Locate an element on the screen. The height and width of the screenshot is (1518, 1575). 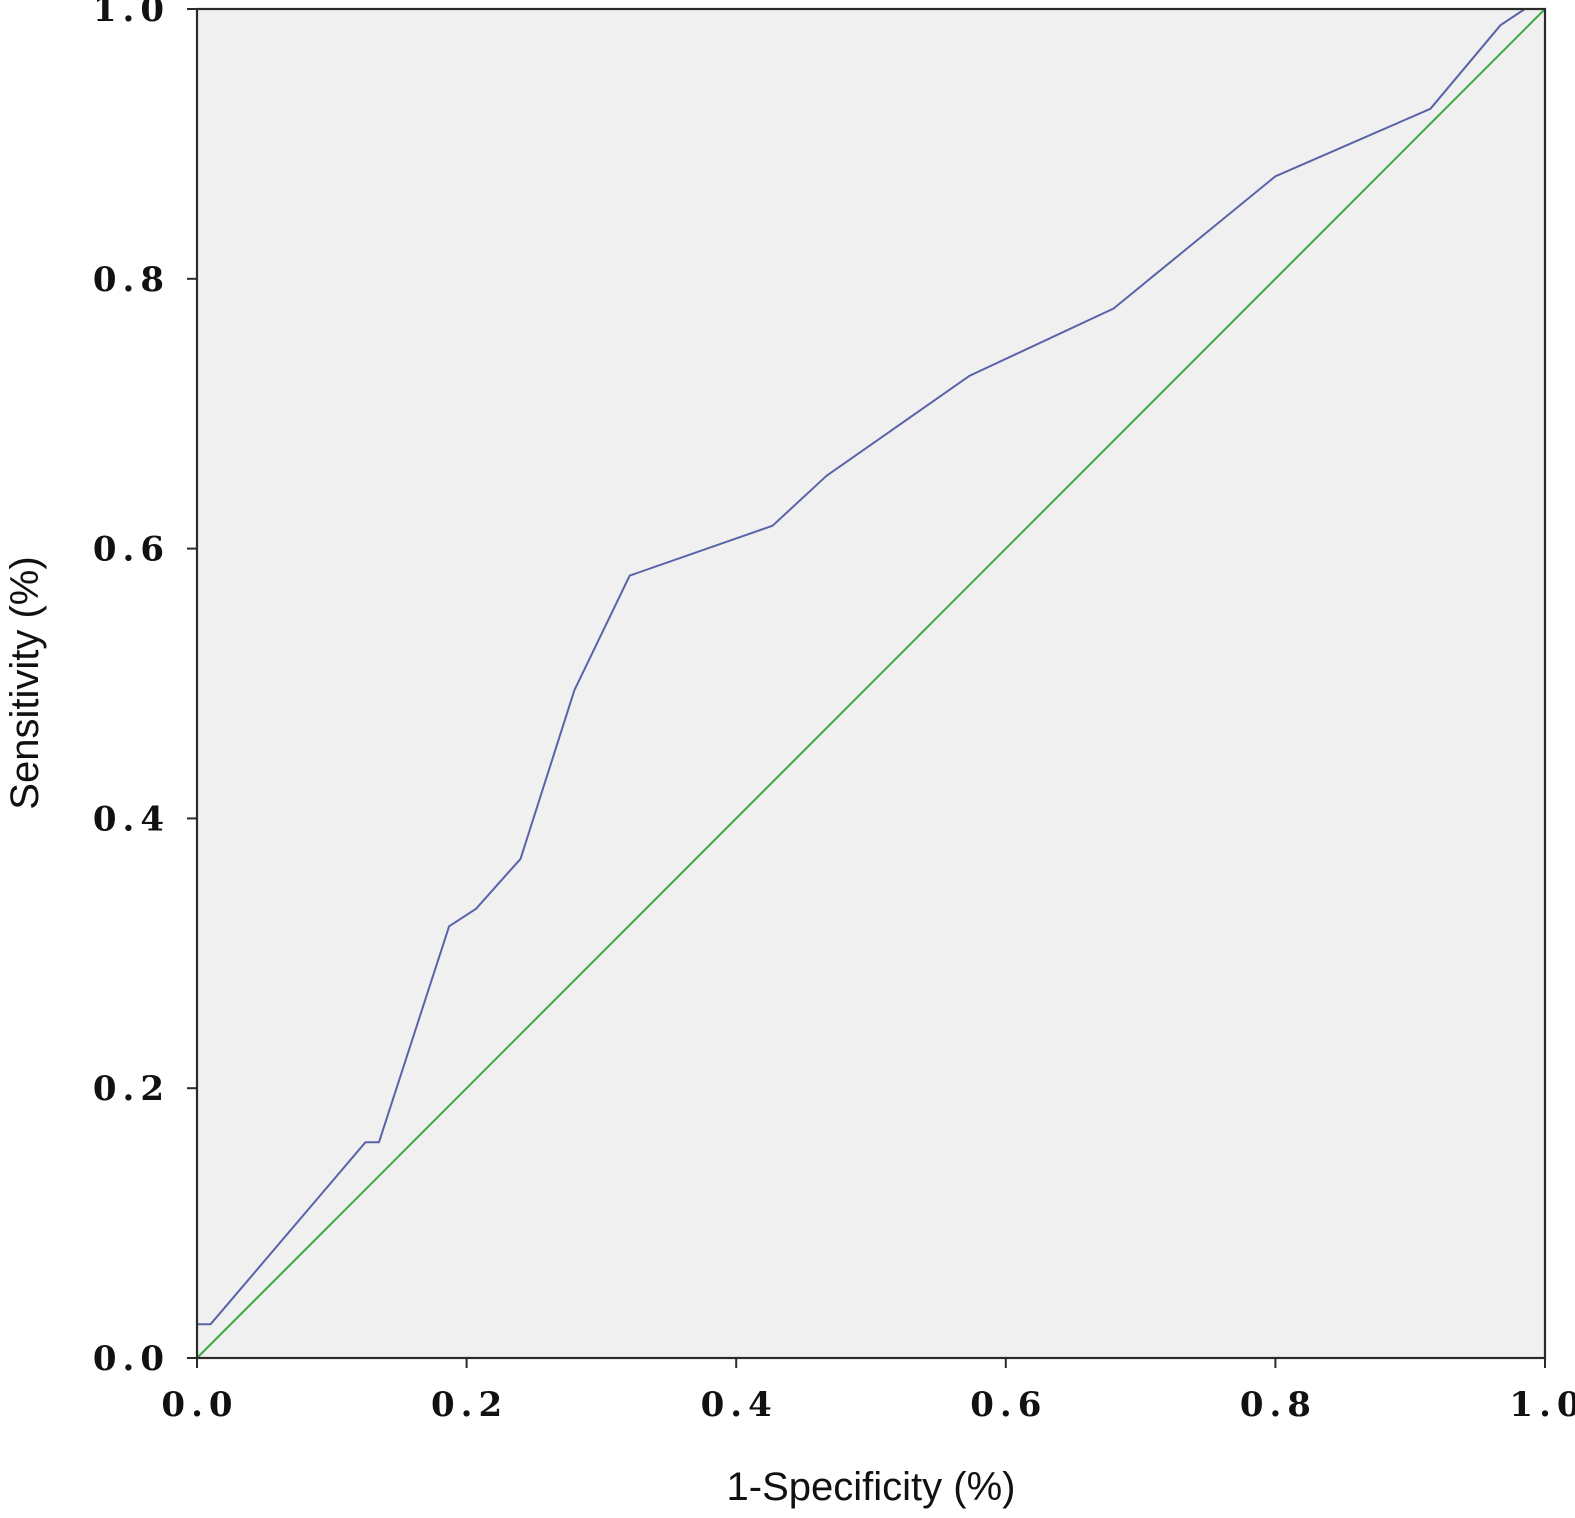
y-axis-ticks: 0.0 0.2 0.4 0.6 0.8 1.0 is located at coordinates (145, 689).